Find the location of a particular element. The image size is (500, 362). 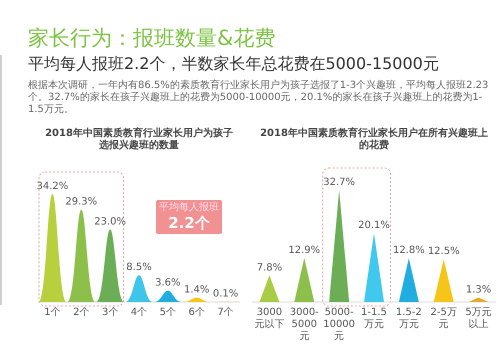

category: 3000元以下 is located at coordinates (269, 319).